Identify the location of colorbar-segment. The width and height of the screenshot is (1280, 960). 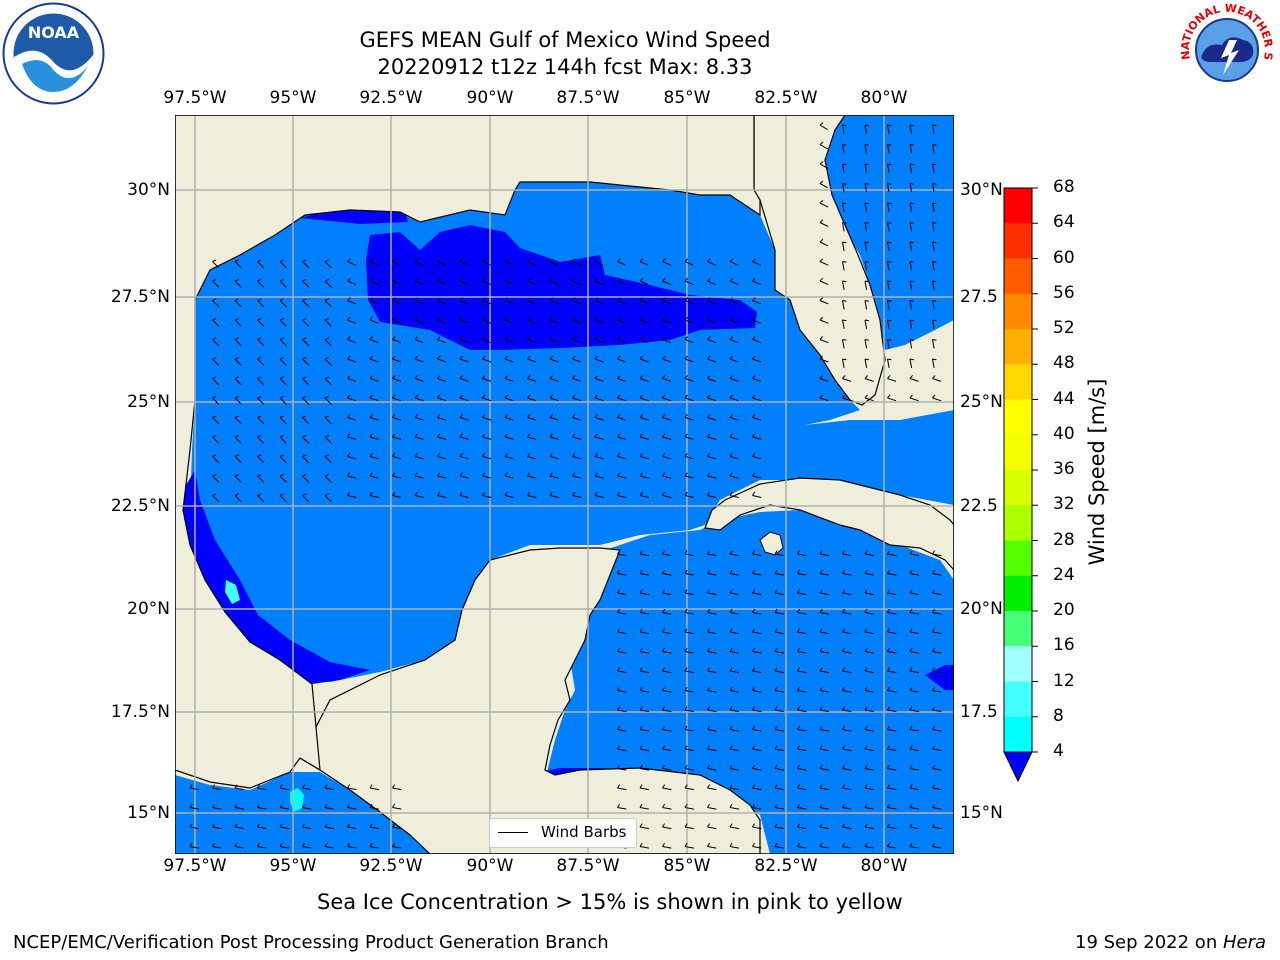
(1018, 523).